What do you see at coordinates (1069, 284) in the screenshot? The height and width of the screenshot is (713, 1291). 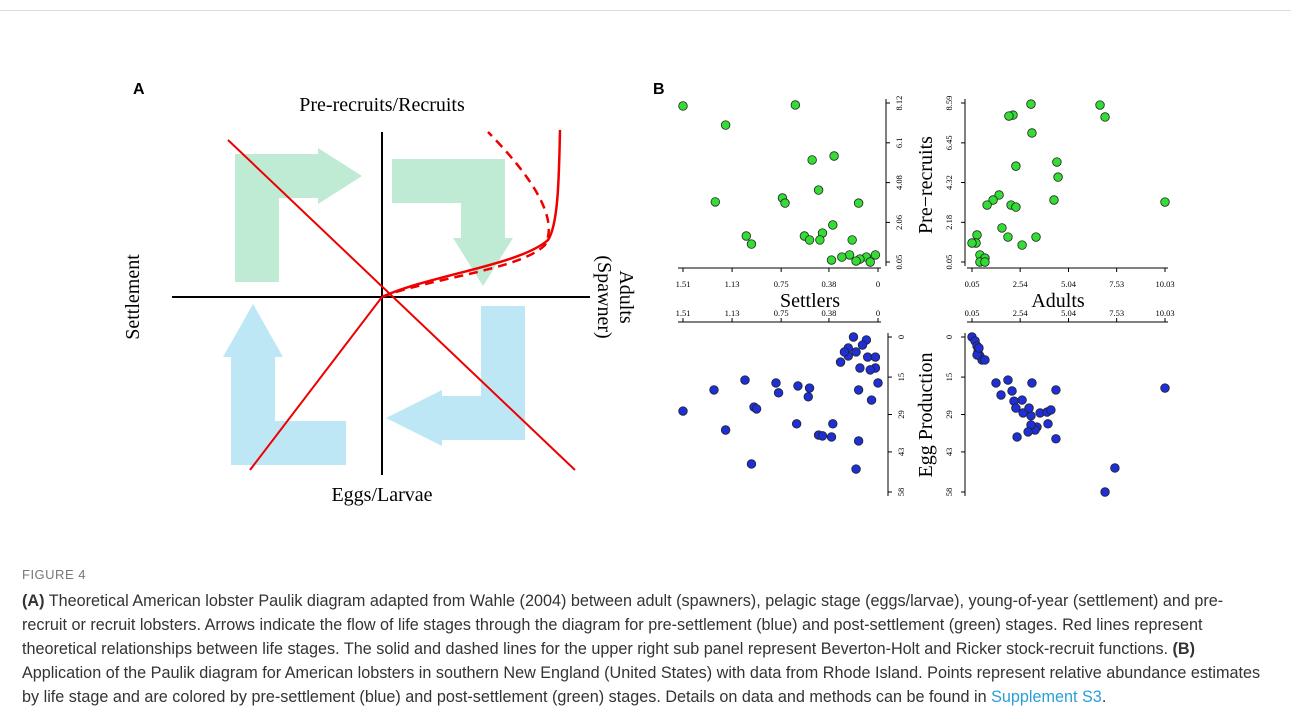 I see `x-tick-label: 5.04` at bounding box center [1069, 284].